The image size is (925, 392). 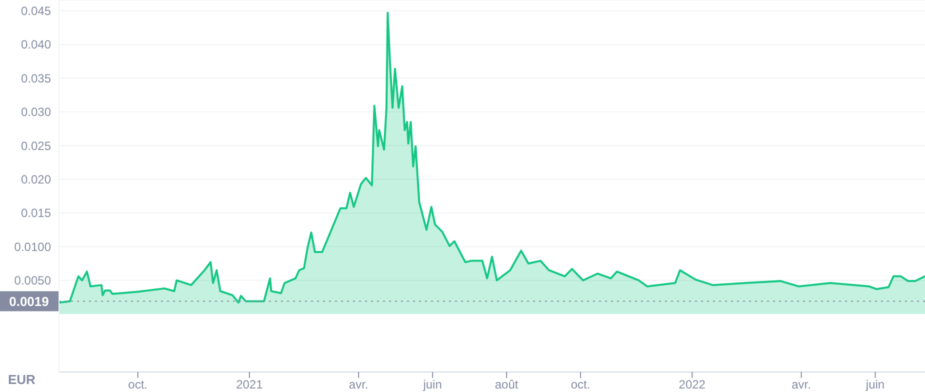 What do you see at coordinates (36, 11) in the screenshot?
I see `y-tick-label: 0.045` at bounding box center [36, 11].